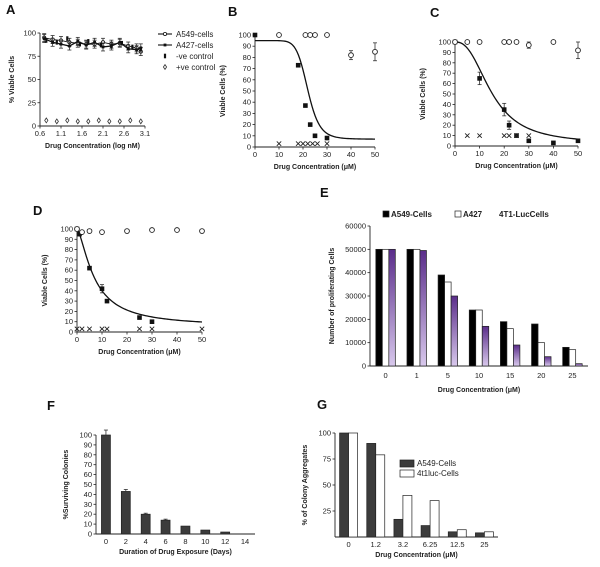 This screenshot has height=567, width=600. What do you see at coordinates (32, 56) in the screenshot?
I see `y-tick-label: 75` at bounding box center [32, 56].